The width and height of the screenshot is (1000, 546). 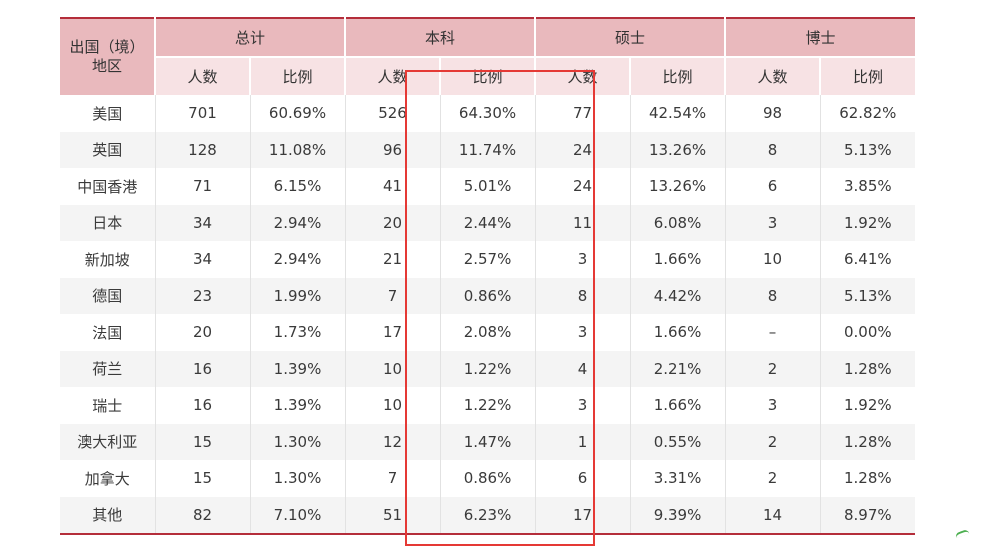 I want to click on ratio-cell: 2.94%, so click(x=297, y=259).